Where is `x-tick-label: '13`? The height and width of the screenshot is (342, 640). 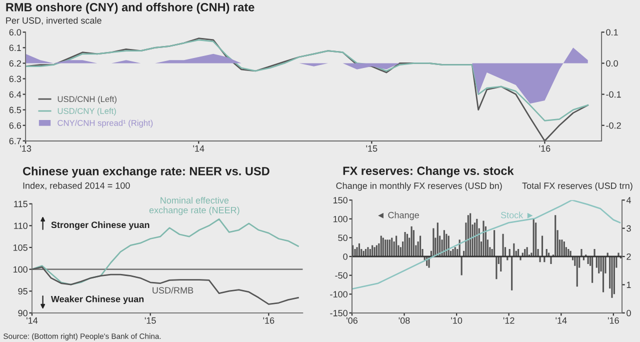
x-tick-label: '13 is located at coordinates (26, 148).